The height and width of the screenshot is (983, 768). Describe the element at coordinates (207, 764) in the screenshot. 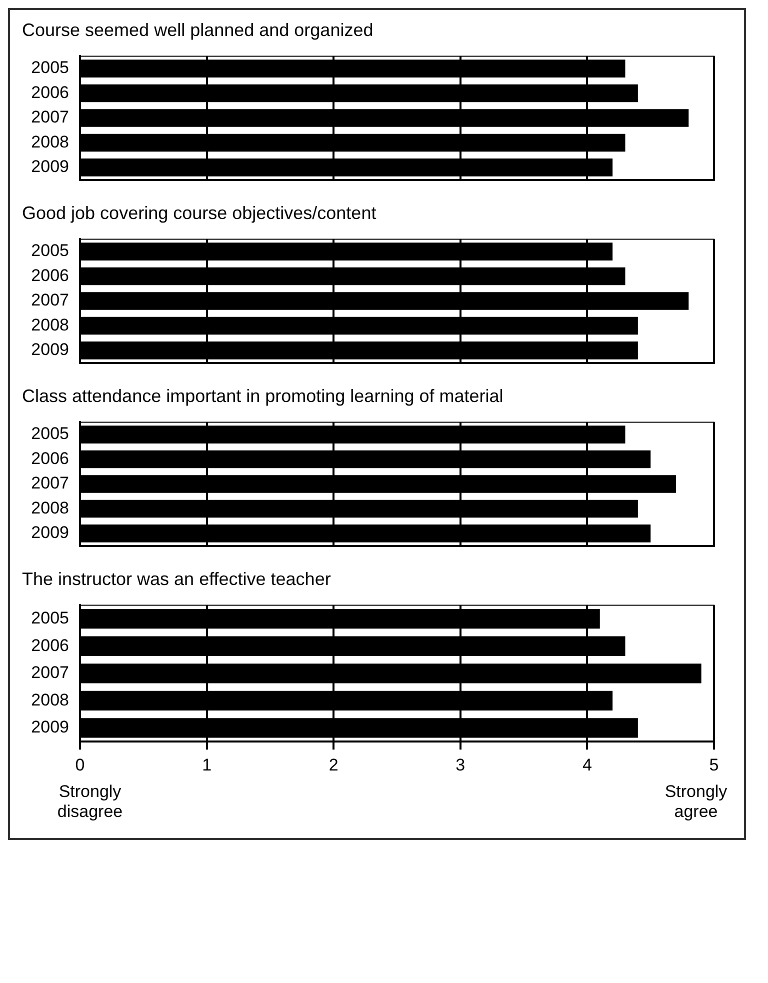

I see `x-tick-label: 1` at that location.